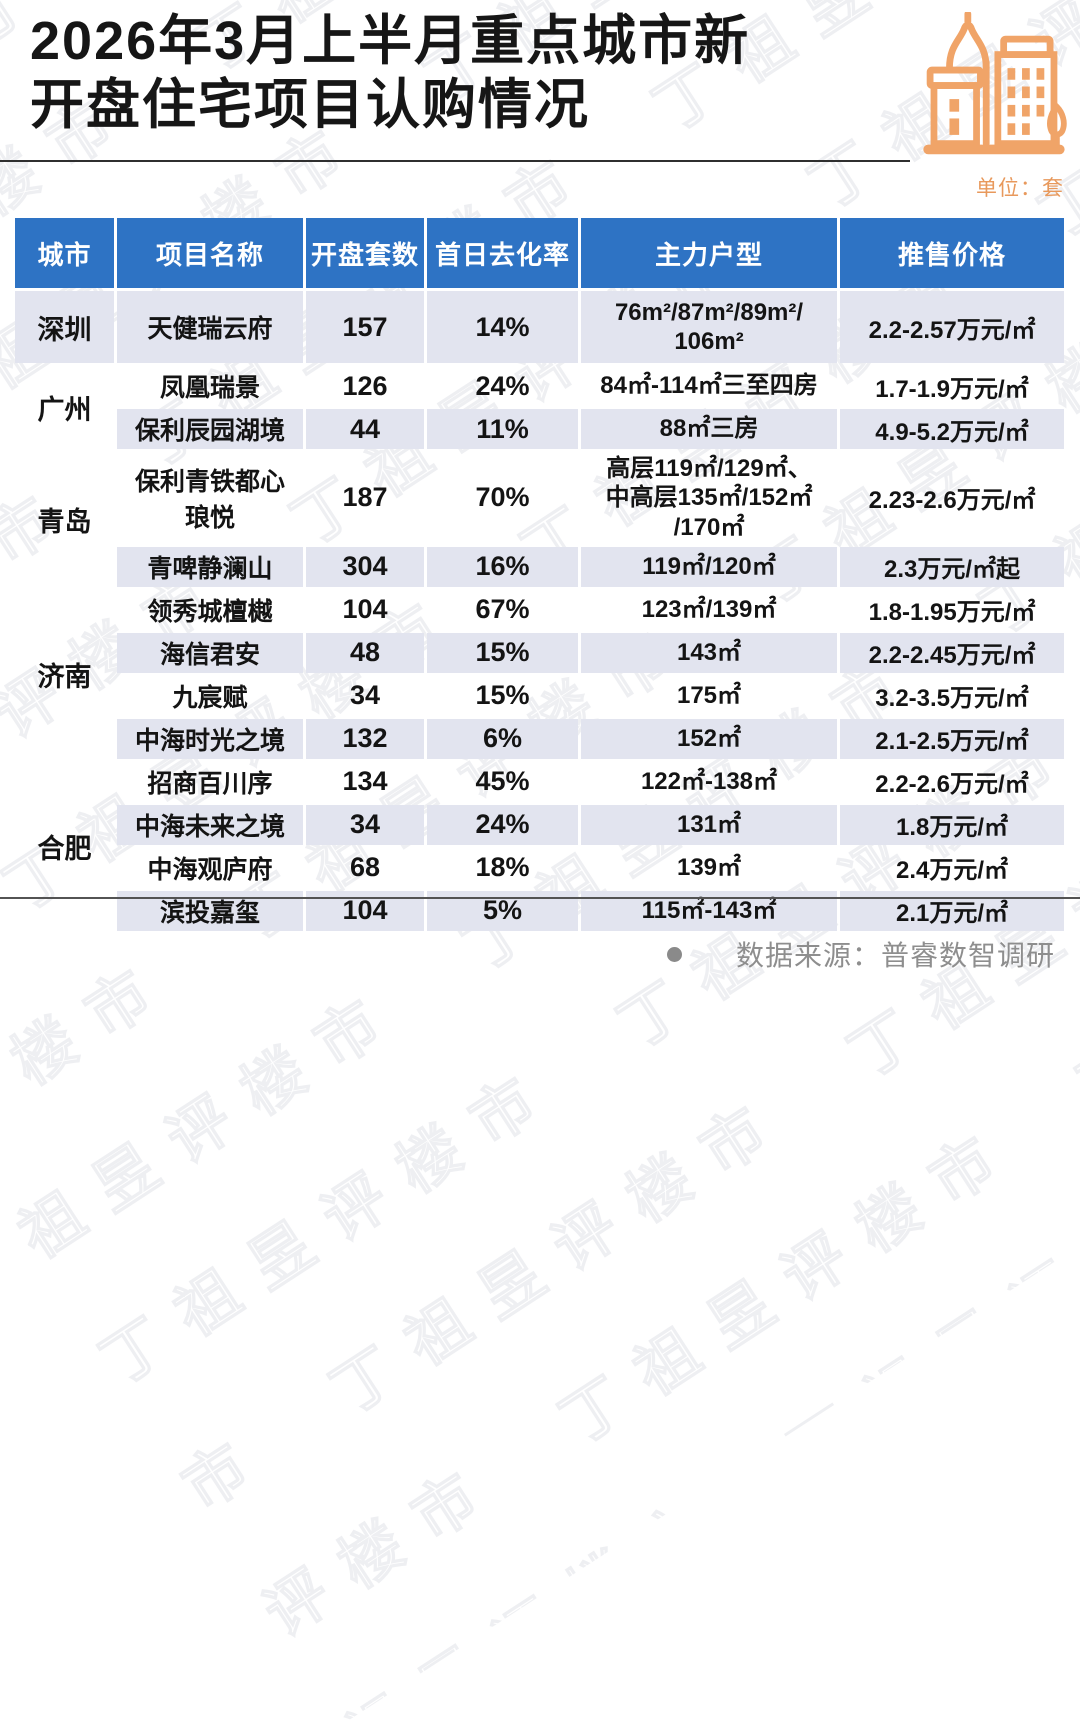  I want to click on units-cell: 68, so click(365, 867).